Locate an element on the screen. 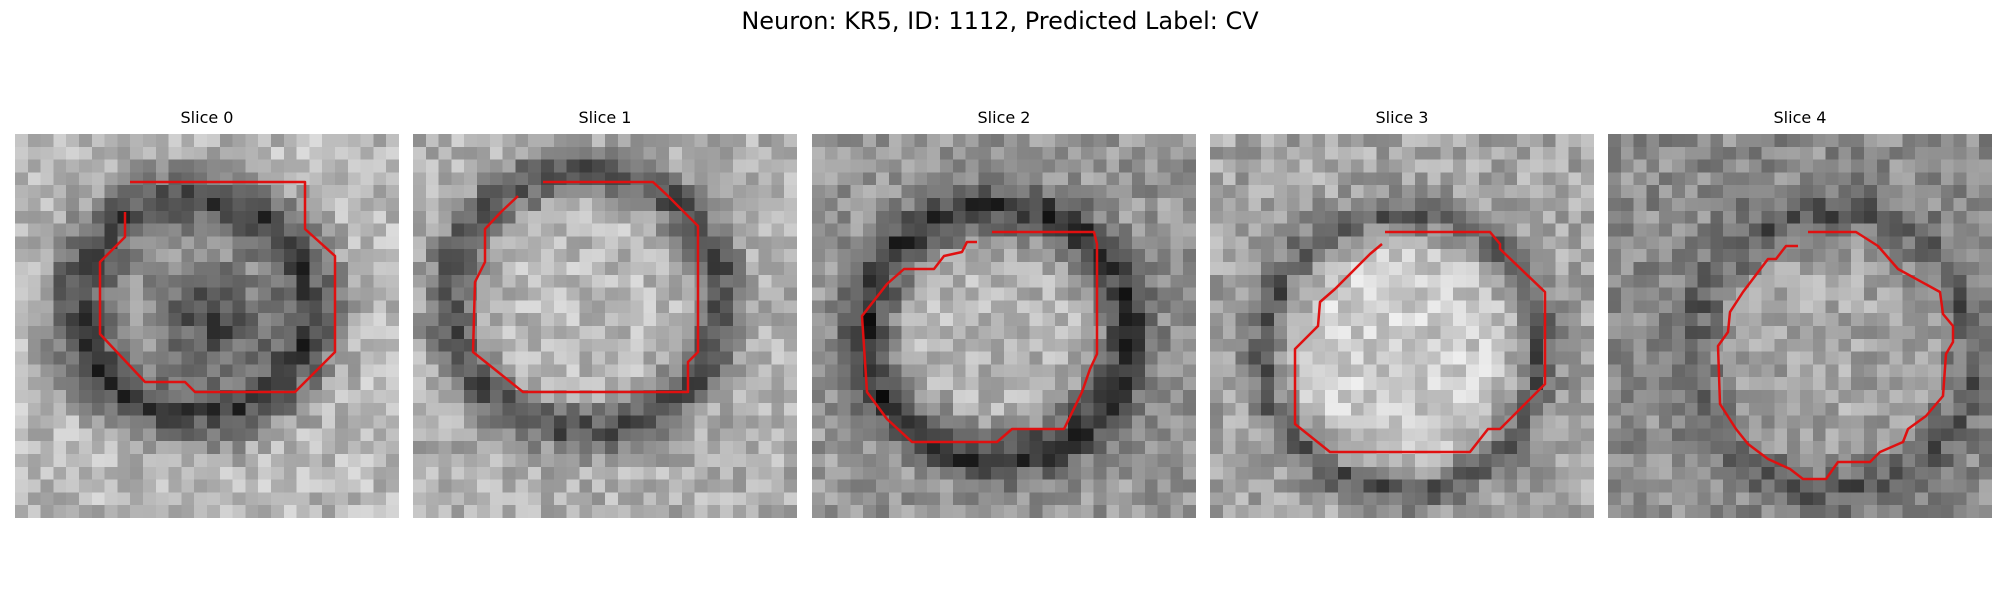 The height and width of the screenshot is (600, 2000). slice-panel-1: Slice 1 is located at coordinates (605, 313).